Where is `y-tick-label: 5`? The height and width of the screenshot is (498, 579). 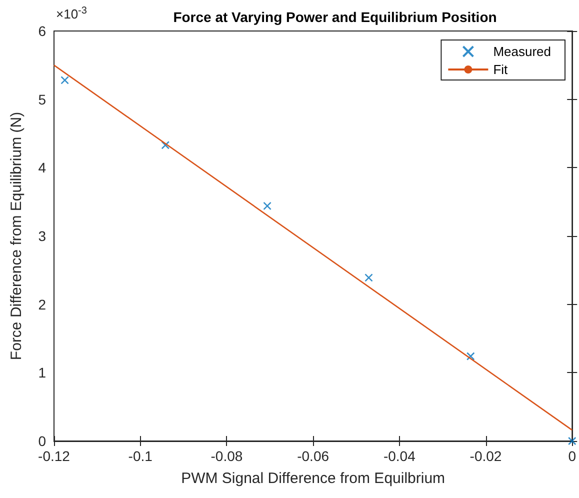
y-tick-label: 5 is located at coordinates (42, 99).